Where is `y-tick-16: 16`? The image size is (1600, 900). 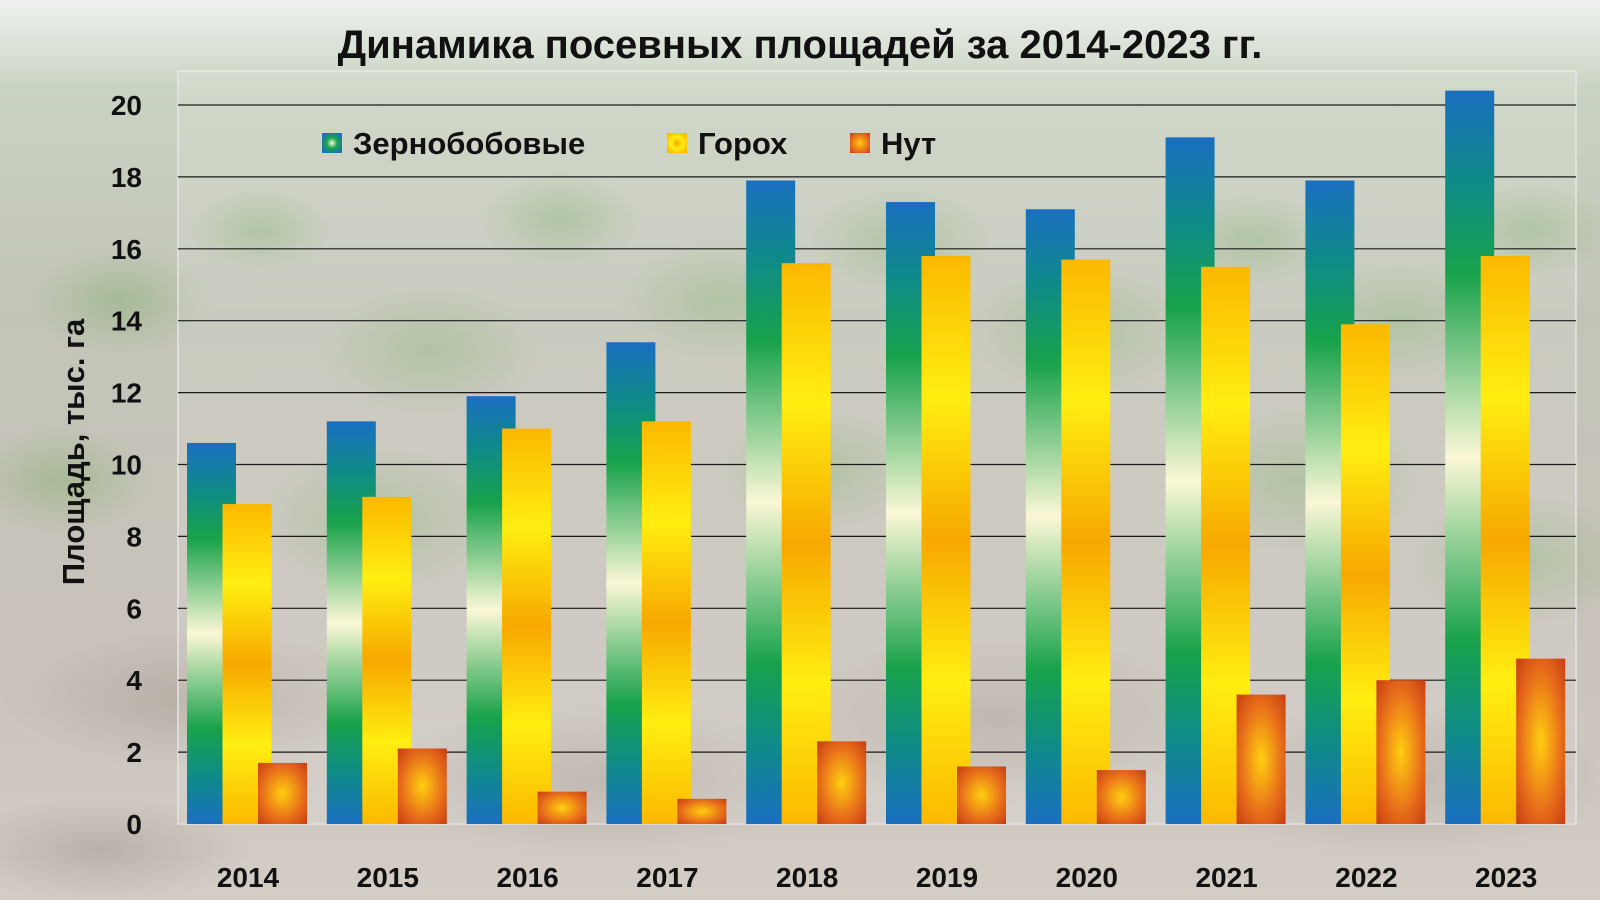
y-tick-16: 16 is located at coordinates (126, 249).